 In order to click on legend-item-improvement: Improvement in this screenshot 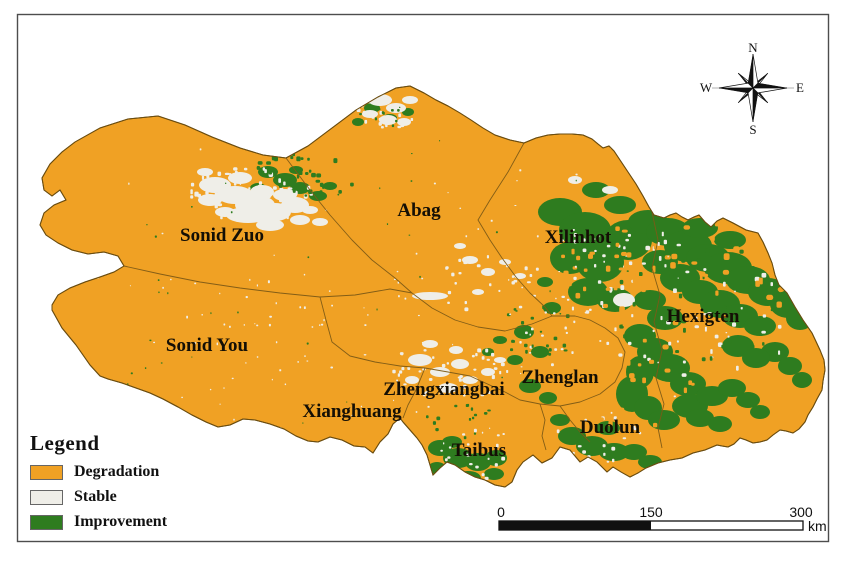, I will do `click(98, 522)`.